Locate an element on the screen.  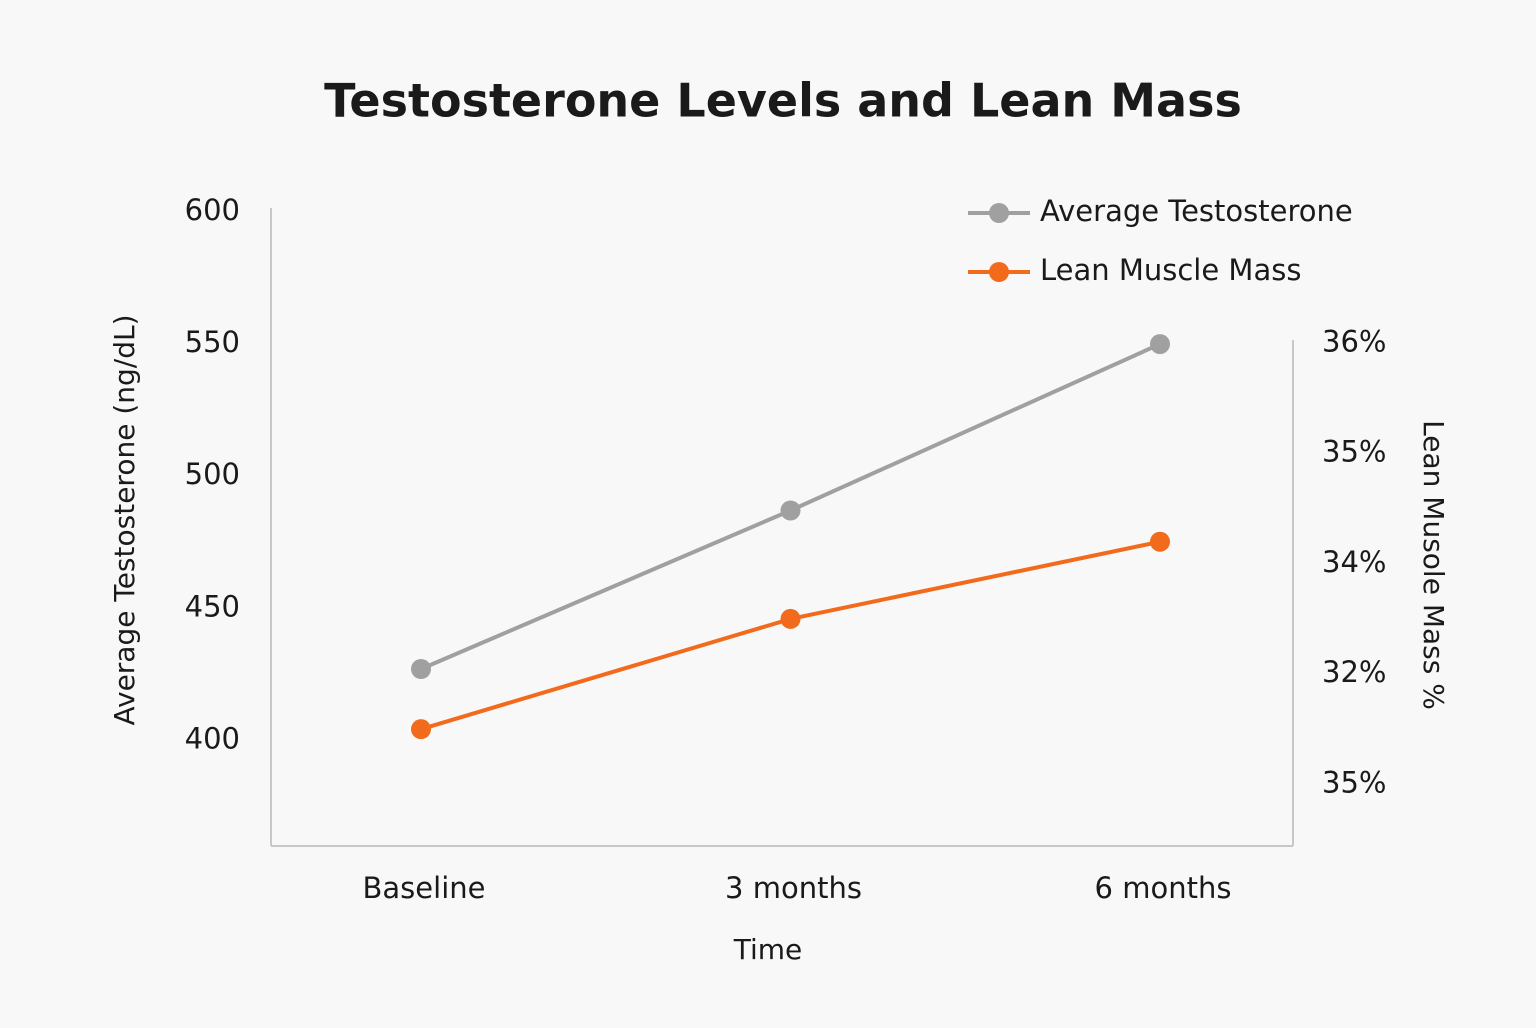
x-axis-title: Time is located at coordinates (768, 949).